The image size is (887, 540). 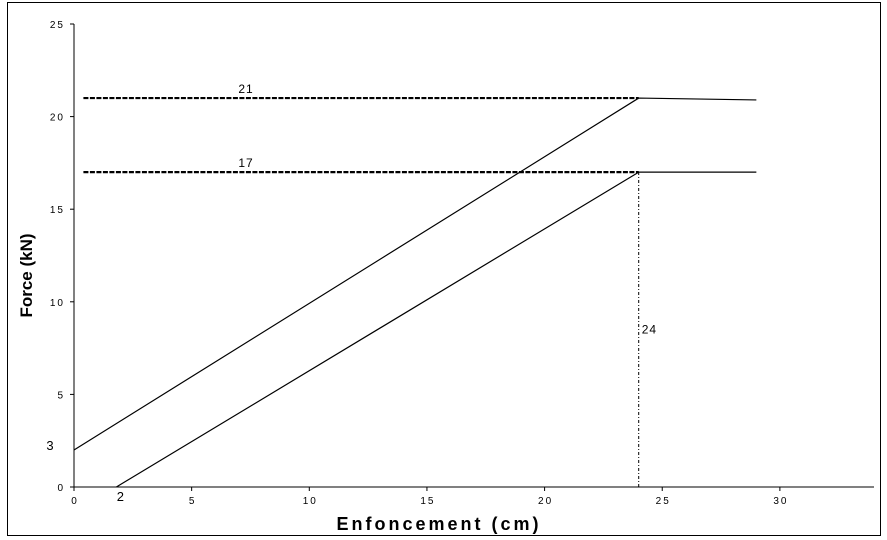 I want to click on y-tick-label: 10, so click(x=57, y=303).